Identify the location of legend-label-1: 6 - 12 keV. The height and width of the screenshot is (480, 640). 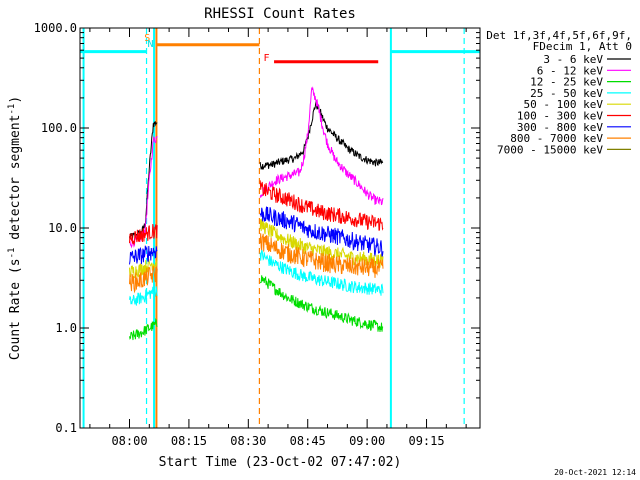
(570, 70).